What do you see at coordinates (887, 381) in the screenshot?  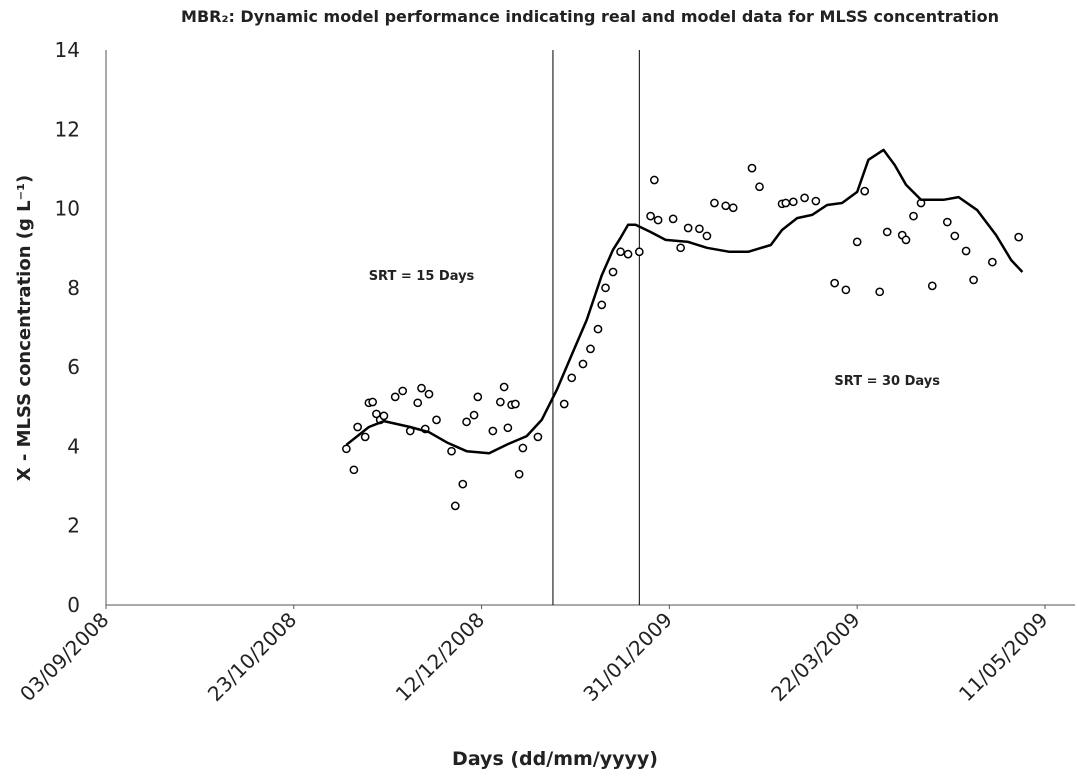 I see `annotation: SRT = 30 Days` at bounding box center [887, 381].